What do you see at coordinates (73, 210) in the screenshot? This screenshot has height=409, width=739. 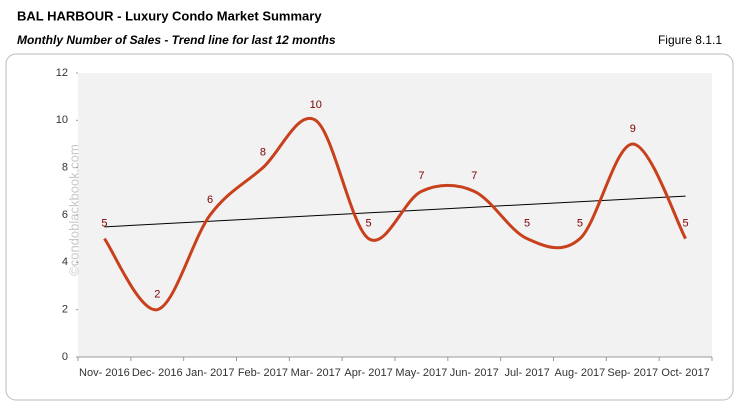 I see `watermark: ©condoblackbook.com` at bounding box center [73, 210].